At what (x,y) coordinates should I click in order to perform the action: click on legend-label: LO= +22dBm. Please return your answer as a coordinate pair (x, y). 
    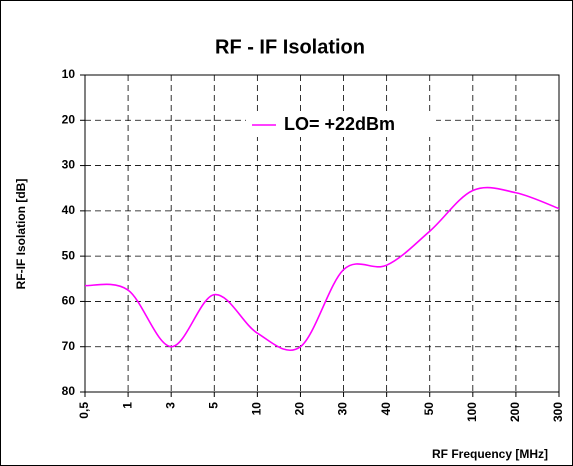
    Looking at the image, I should click on (339, 124).